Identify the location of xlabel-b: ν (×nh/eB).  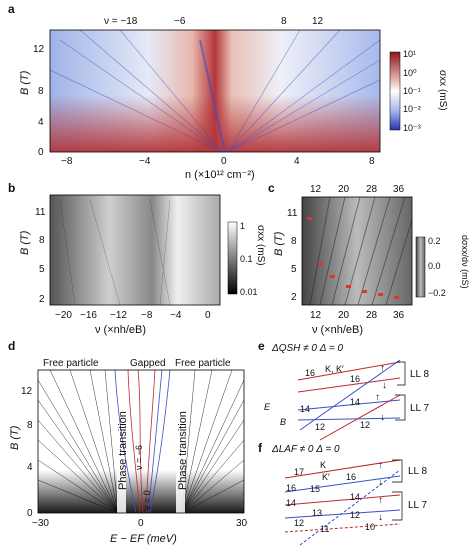
(120, 330).